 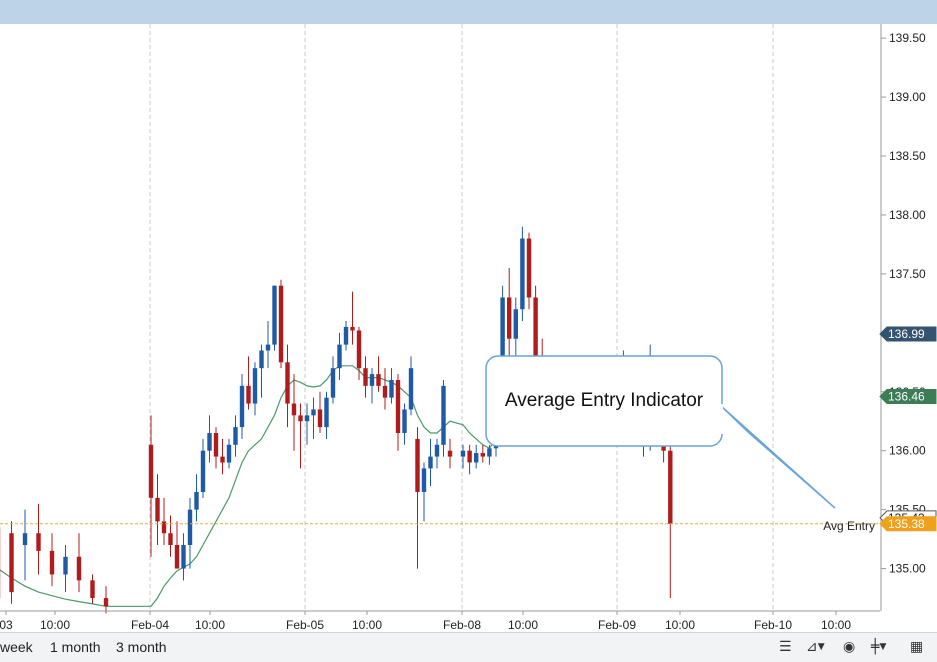 I want to click on x-tick-label: Feb-04, so click(x=150, y=625).